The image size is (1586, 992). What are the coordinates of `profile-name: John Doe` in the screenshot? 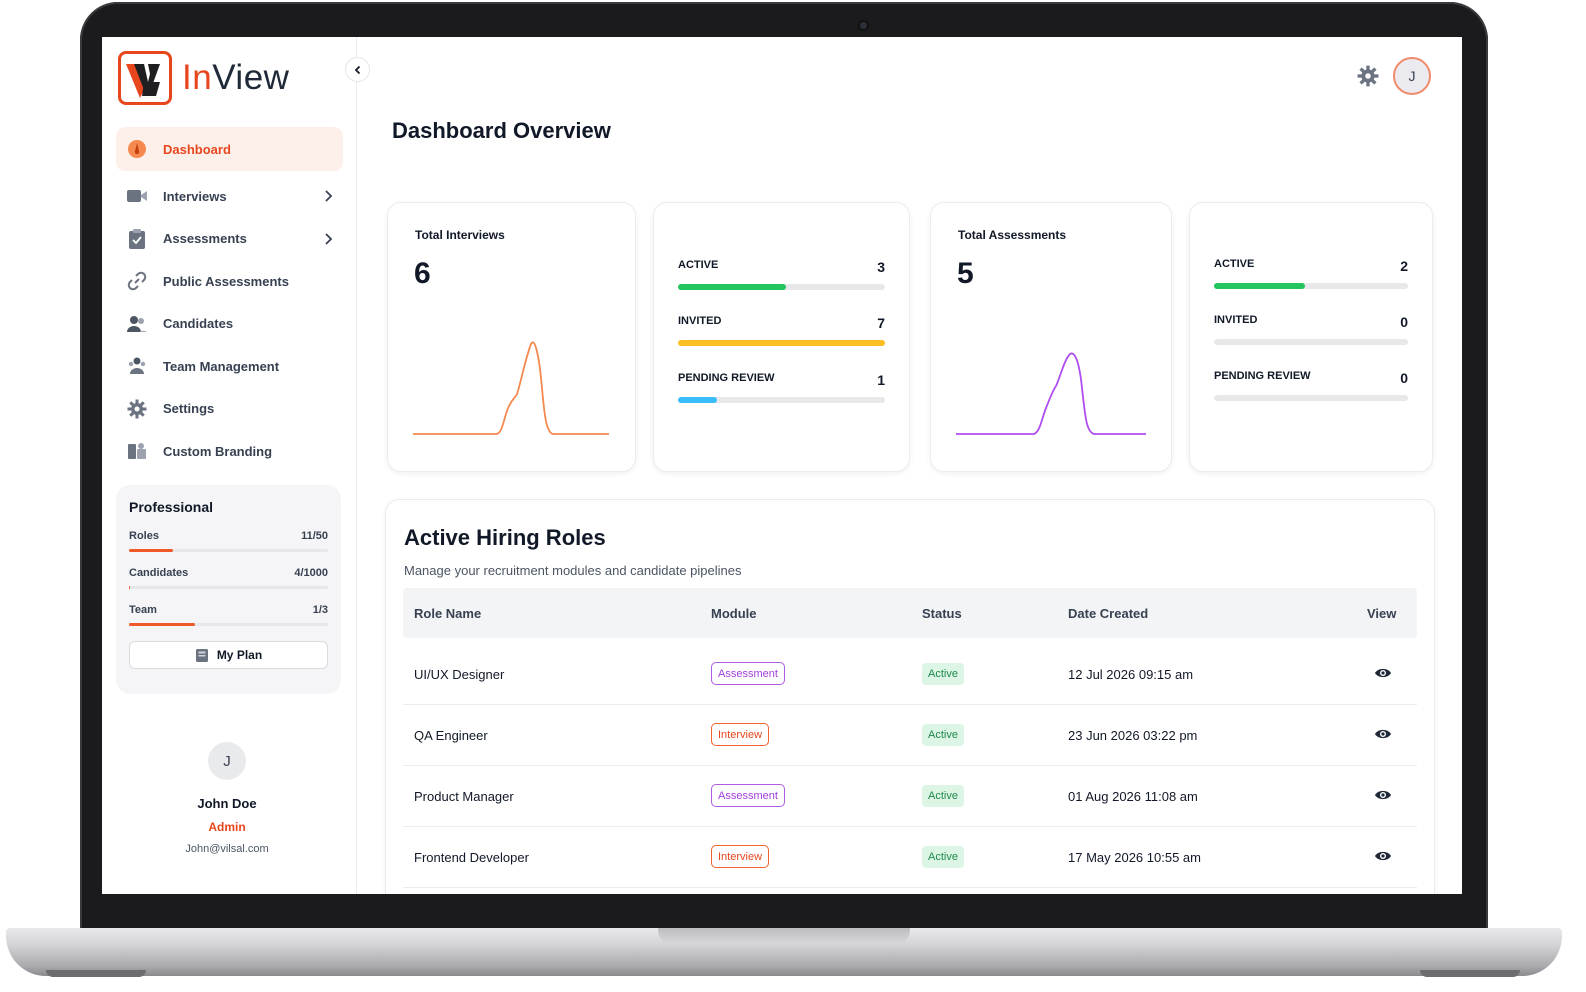 It's located at (227, 803).